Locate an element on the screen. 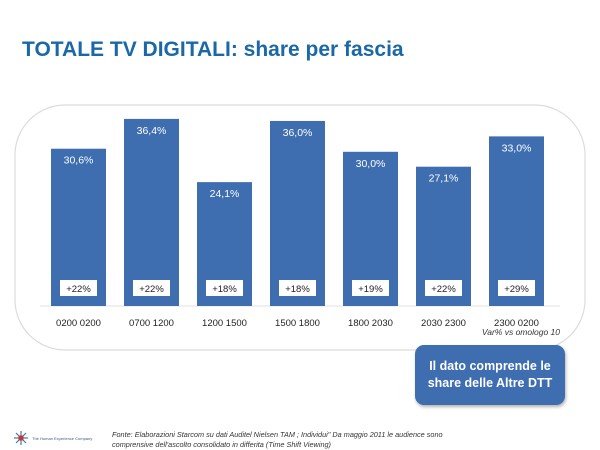  value-label: 36,0% is located at coordinates (298, 133).